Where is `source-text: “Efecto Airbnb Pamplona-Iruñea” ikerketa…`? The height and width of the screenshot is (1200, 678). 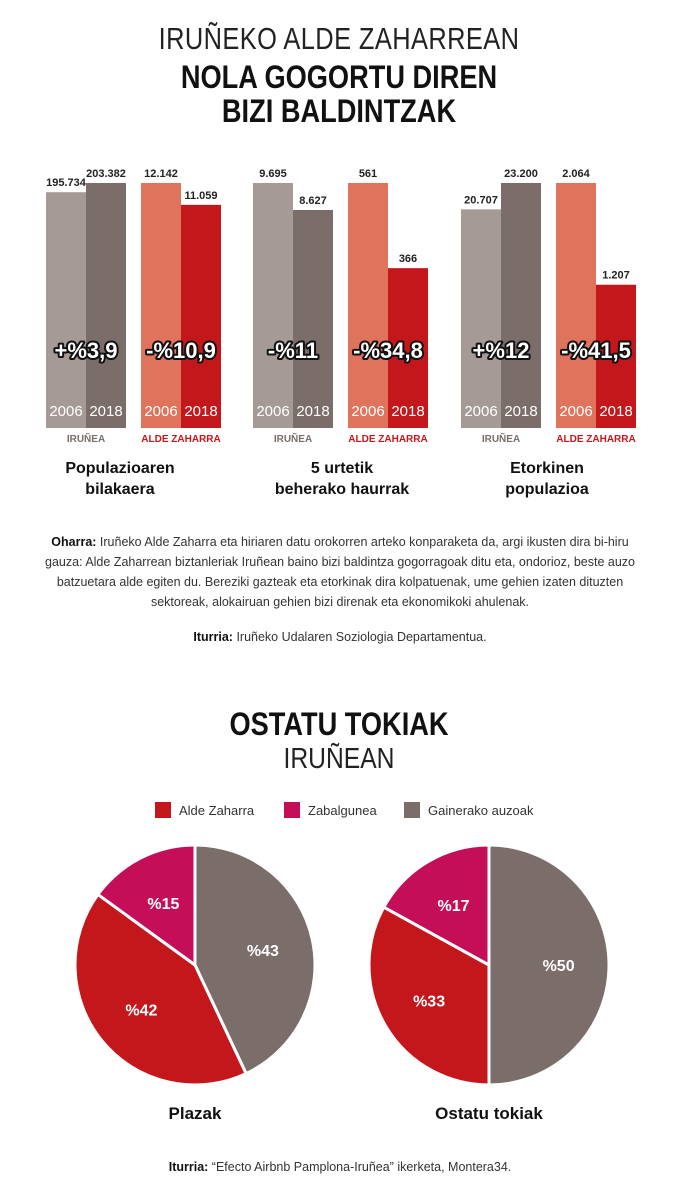
source-text: “Efecto Airbnb Pamplona-Iruñea” ikerketa… is located at coordinates (360, 1167).